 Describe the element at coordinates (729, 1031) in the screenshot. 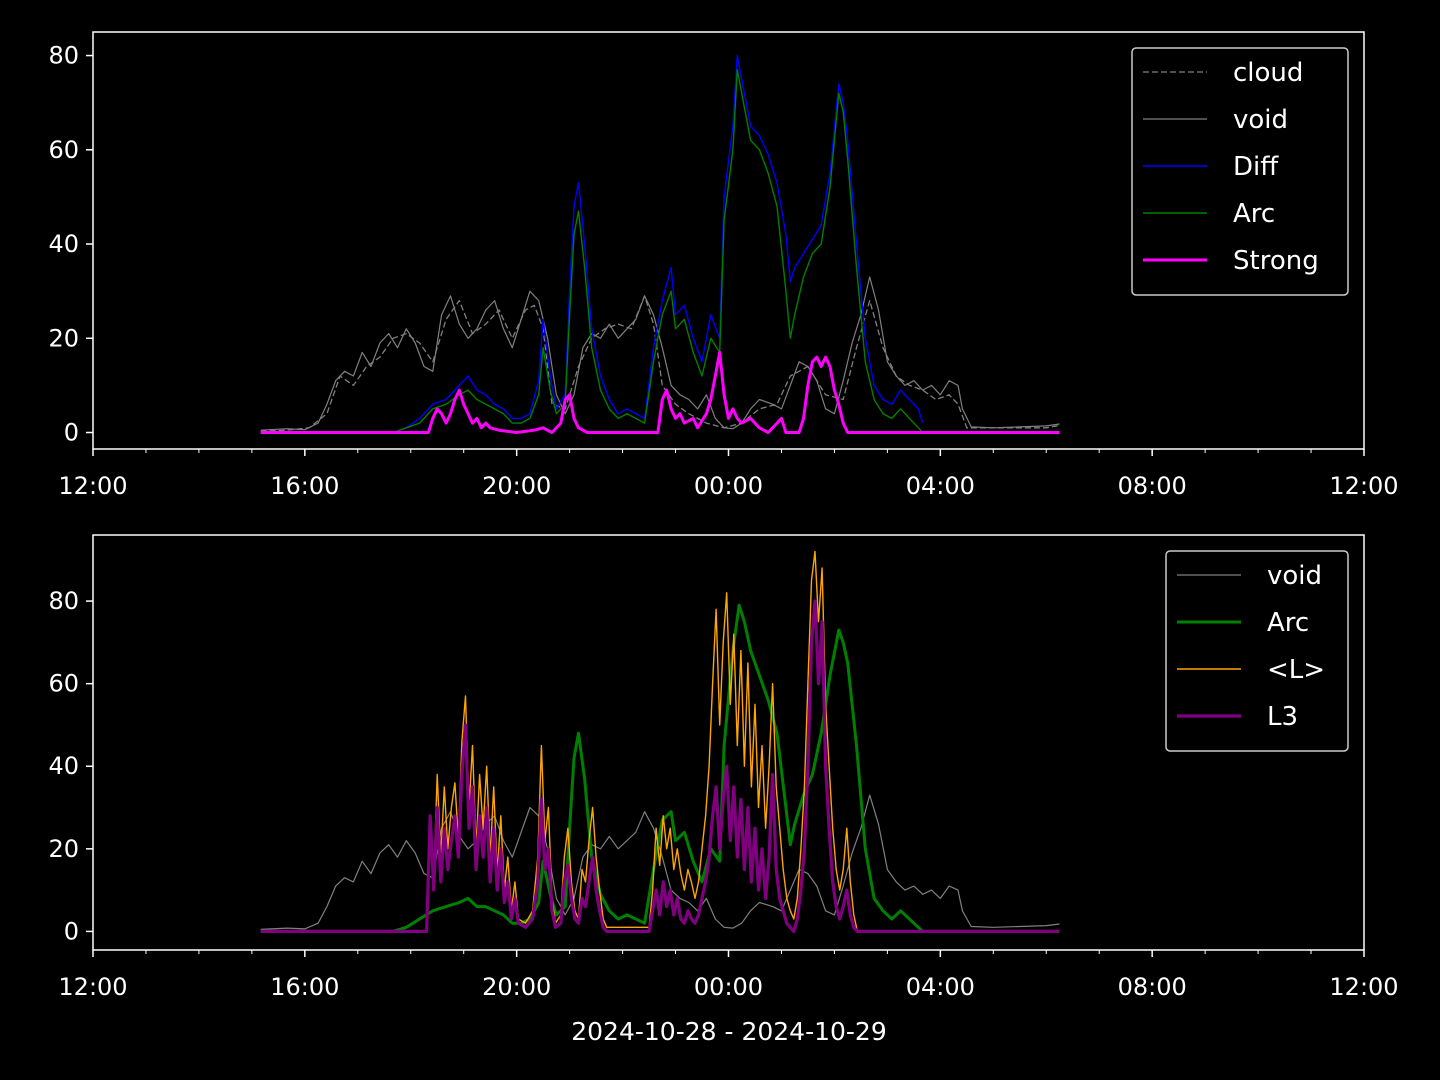

I see `date-range-label: 2024-10-28 - 2024-10-29` at that location.